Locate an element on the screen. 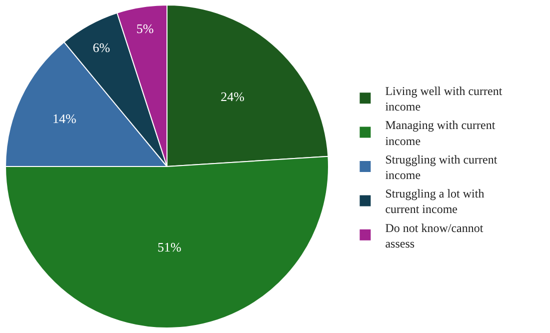 This screenshot has width=550, height=333. data-label: 6% is located at coordinates (101, 47).